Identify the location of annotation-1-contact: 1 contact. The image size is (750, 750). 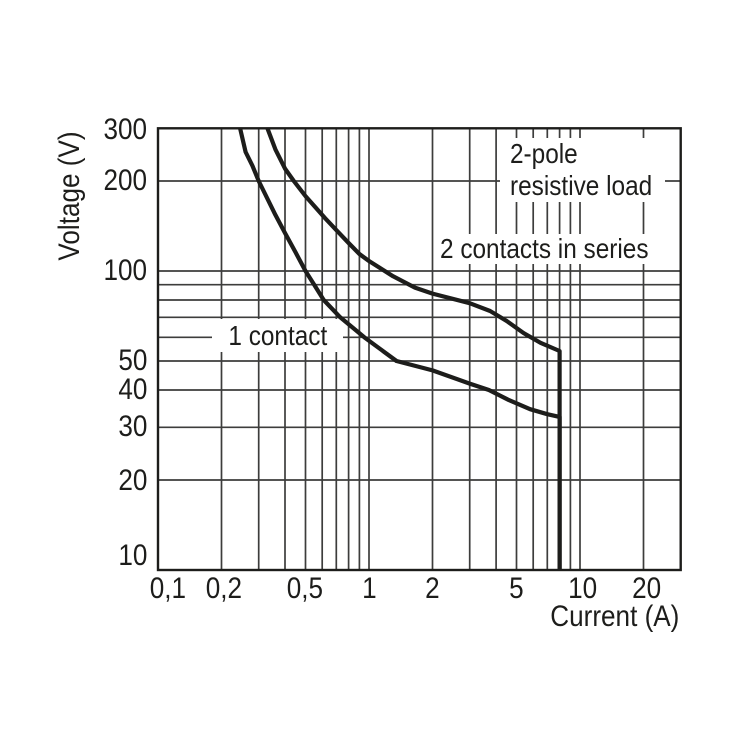
(277, 335).